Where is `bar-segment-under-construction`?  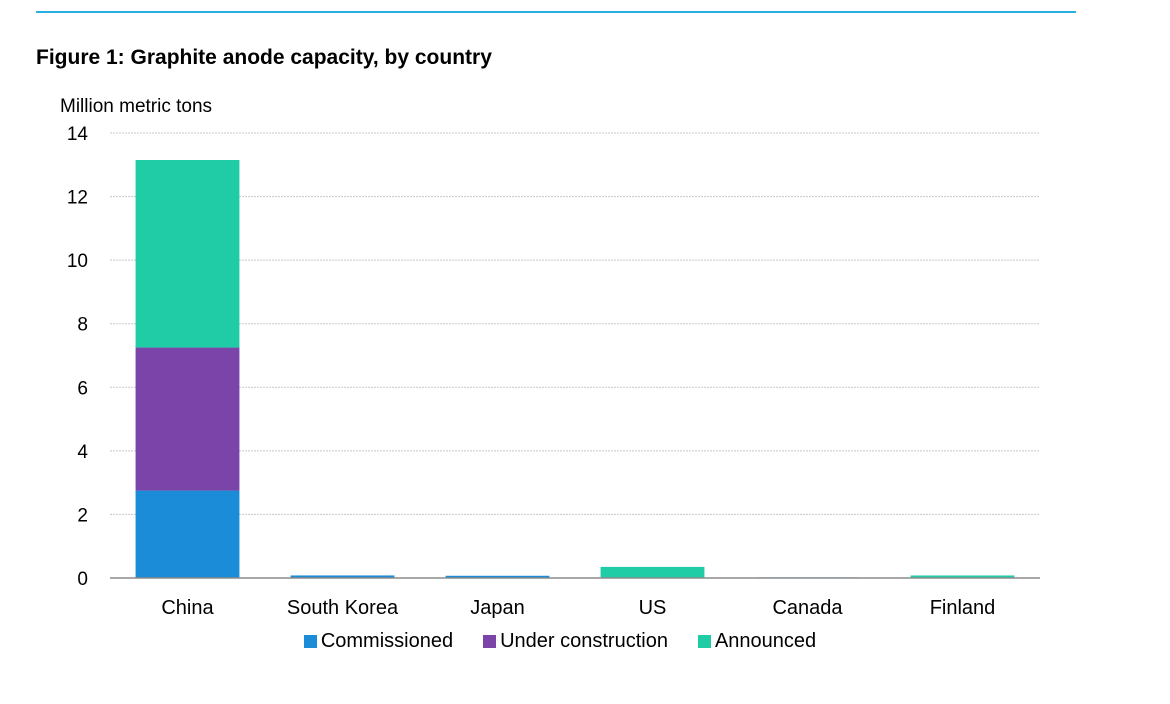
bar-segment-under-construction is located at coordinates (187, 419).